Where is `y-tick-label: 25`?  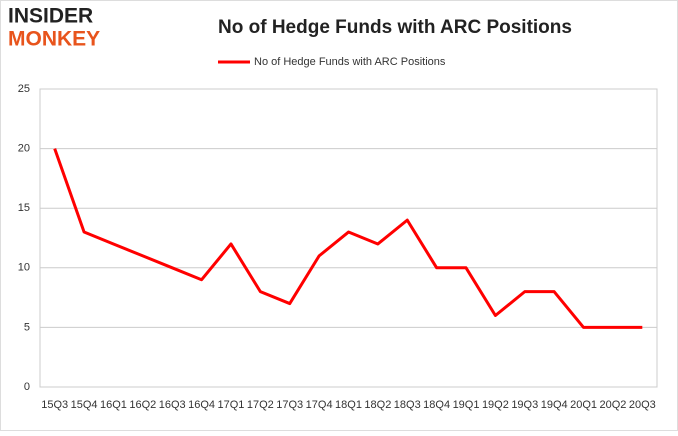 y-tick-label: 25 is located at coordinates (24, 89).